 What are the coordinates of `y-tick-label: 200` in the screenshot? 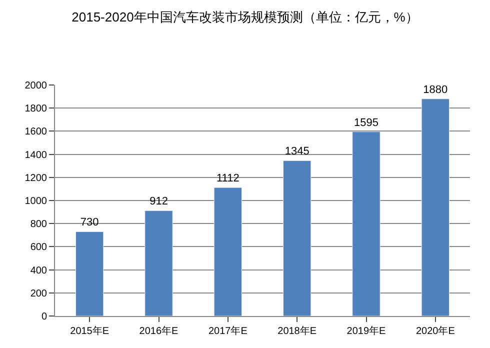 It's located at (39, 294).